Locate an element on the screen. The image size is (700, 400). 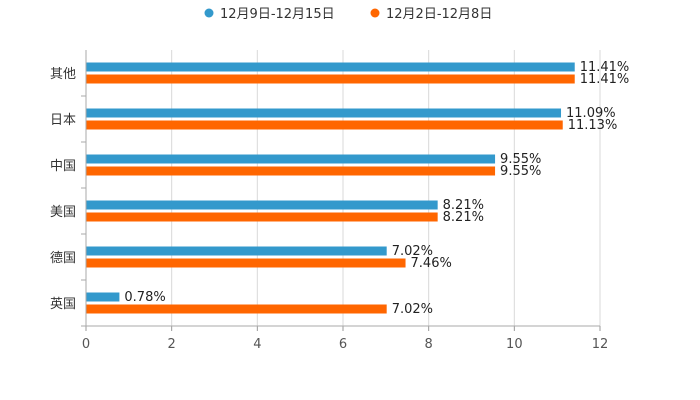
category-label-3: 美国 is located at coordinates (63, 212).